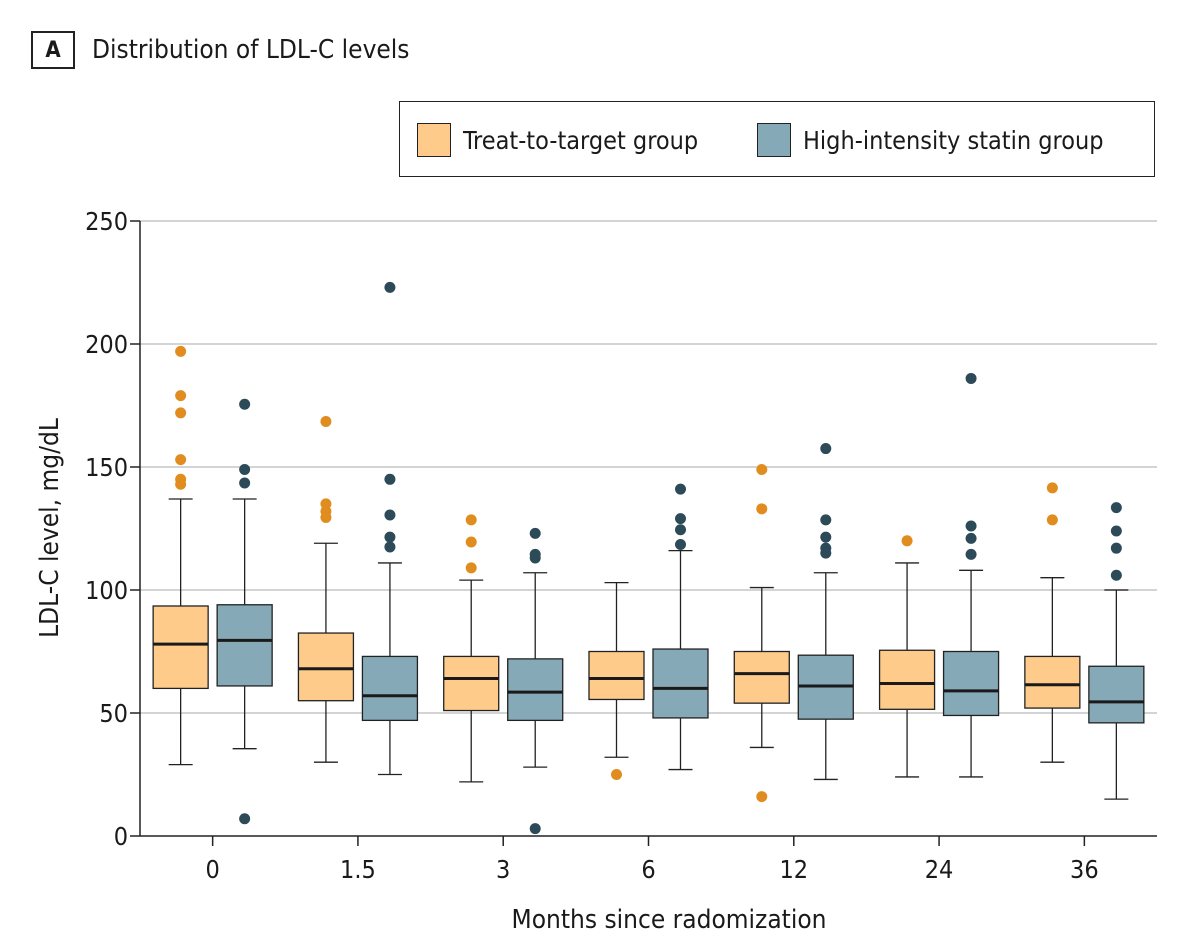 This screenshot has height=948, width=1193. I want to click on x-tick-label: 0, so click(212, 869).